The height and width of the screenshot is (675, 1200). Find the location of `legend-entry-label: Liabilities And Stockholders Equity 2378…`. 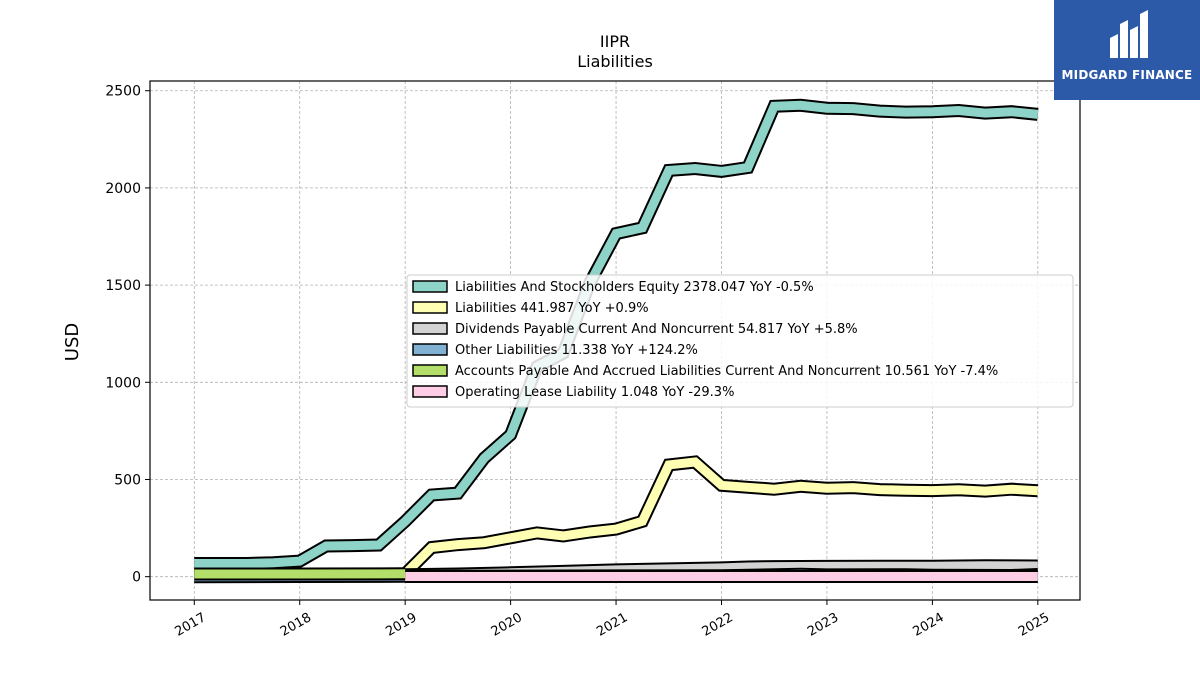

legend-entry-label: Liabilities And Stockholders Equity 2378… is located at coordinates (634, 287).